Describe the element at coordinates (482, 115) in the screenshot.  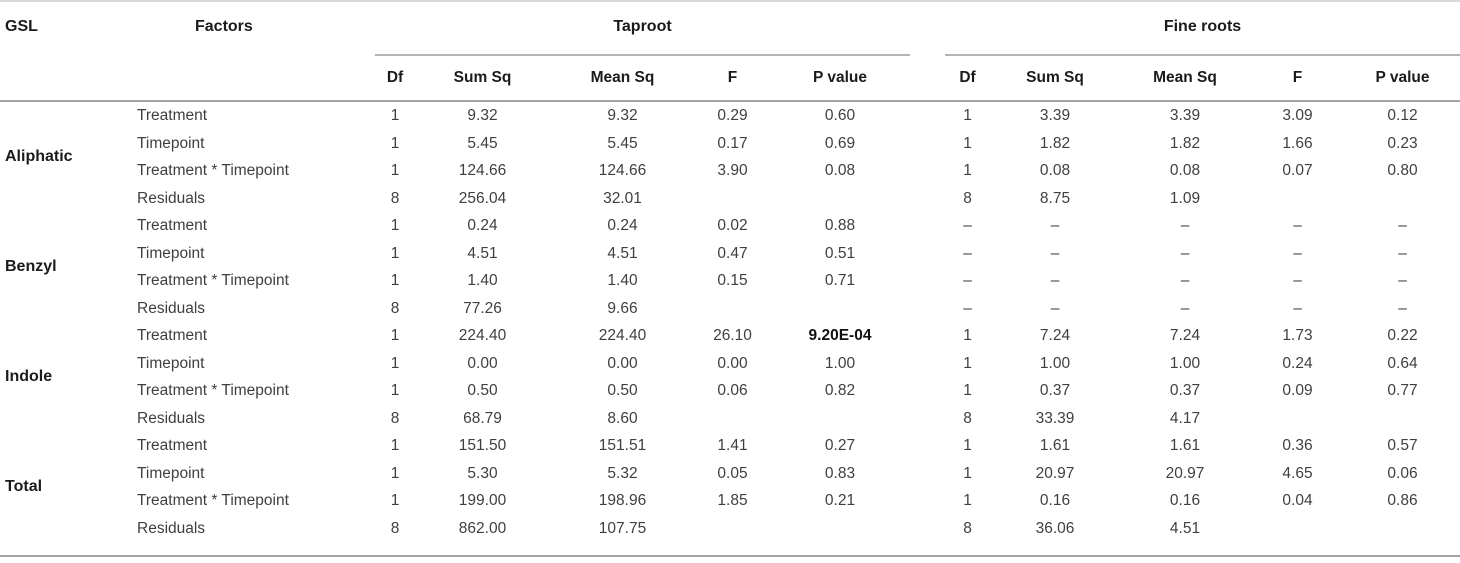
I see `cell-taproot-sum-sq: 9.32` at that location.